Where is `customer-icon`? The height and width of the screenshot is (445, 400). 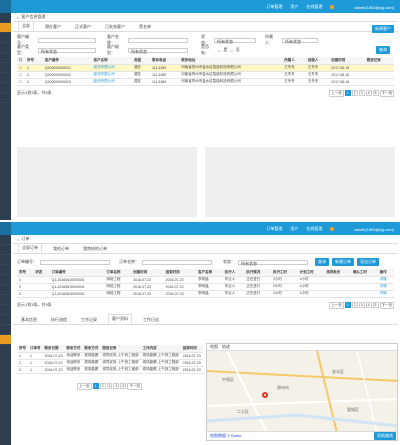 customer-icon is located at coordinates (5, 250).